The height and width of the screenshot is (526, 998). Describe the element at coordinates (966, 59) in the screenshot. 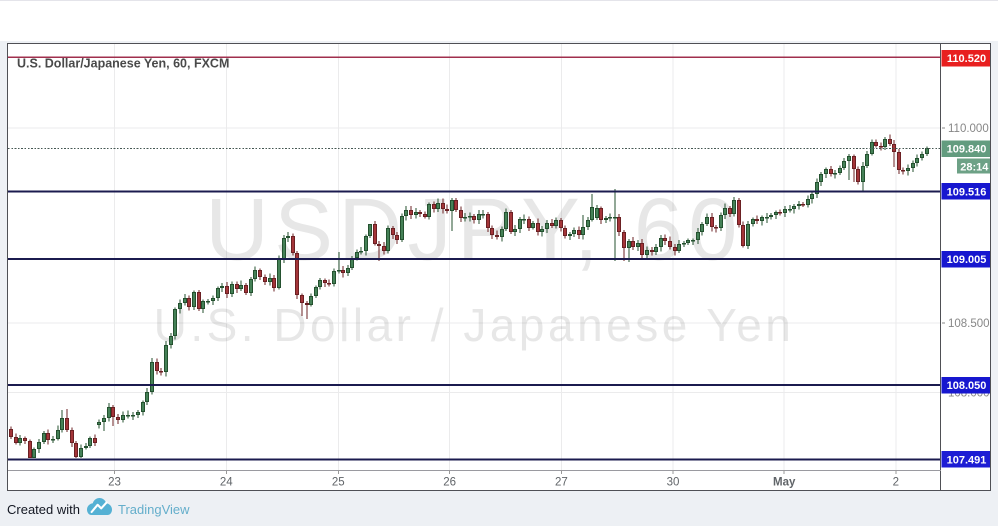

I see `svg-text: 110.520` at that location.